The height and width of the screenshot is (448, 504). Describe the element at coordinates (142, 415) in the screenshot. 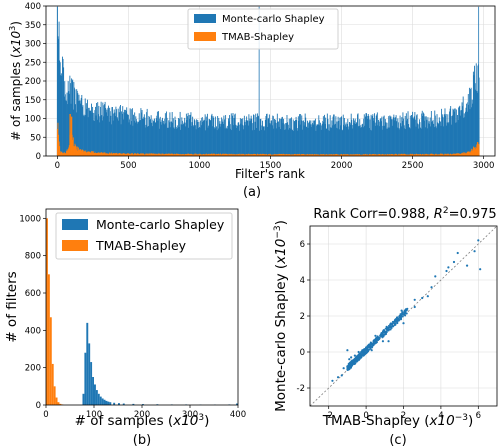

I see `x-tick-label: 200` at that location.